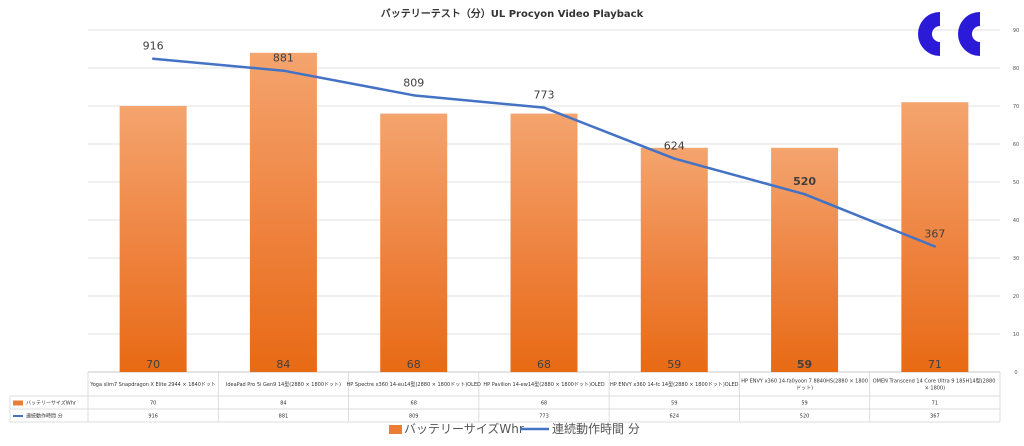  What do you see at coordinates (153, 364) in the screenshot?
I see `bar-value-label: 70` at bounding box center [153, 364].